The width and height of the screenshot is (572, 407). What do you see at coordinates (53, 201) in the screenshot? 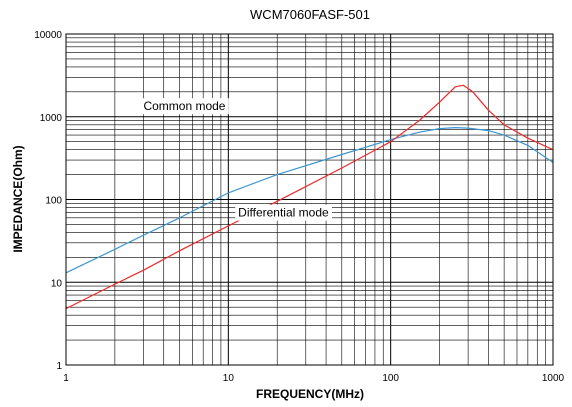
I see `y-tick-label: 100` at bounding box center [53, 201].